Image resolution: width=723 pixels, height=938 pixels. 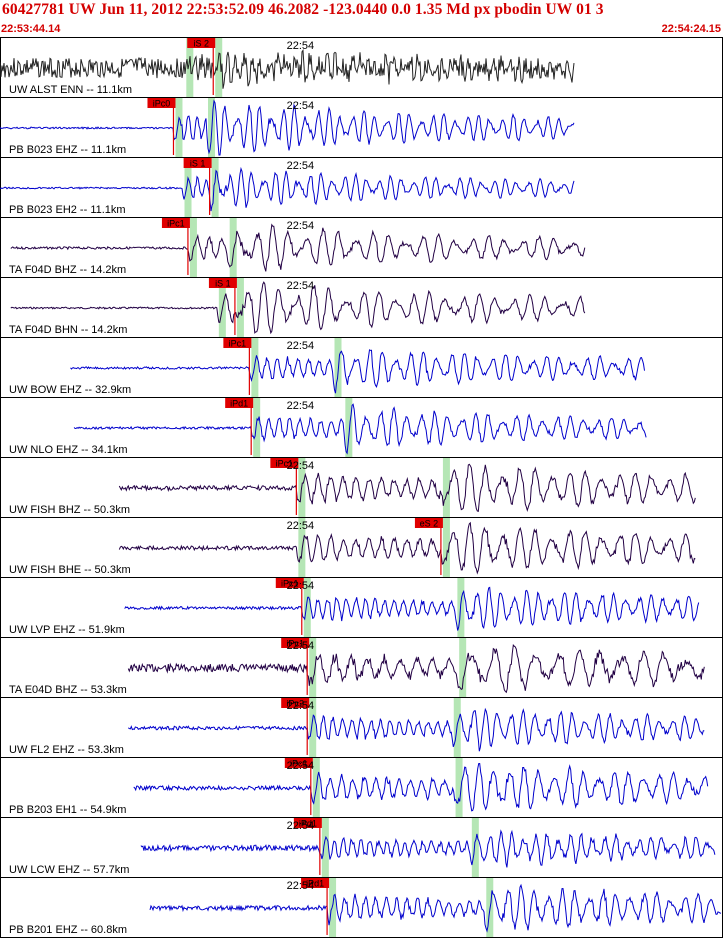 I want to click on trace-panel: iPd1 22:54 UW NLO EHZ -- 34.1km, so click(x=361, y=427).